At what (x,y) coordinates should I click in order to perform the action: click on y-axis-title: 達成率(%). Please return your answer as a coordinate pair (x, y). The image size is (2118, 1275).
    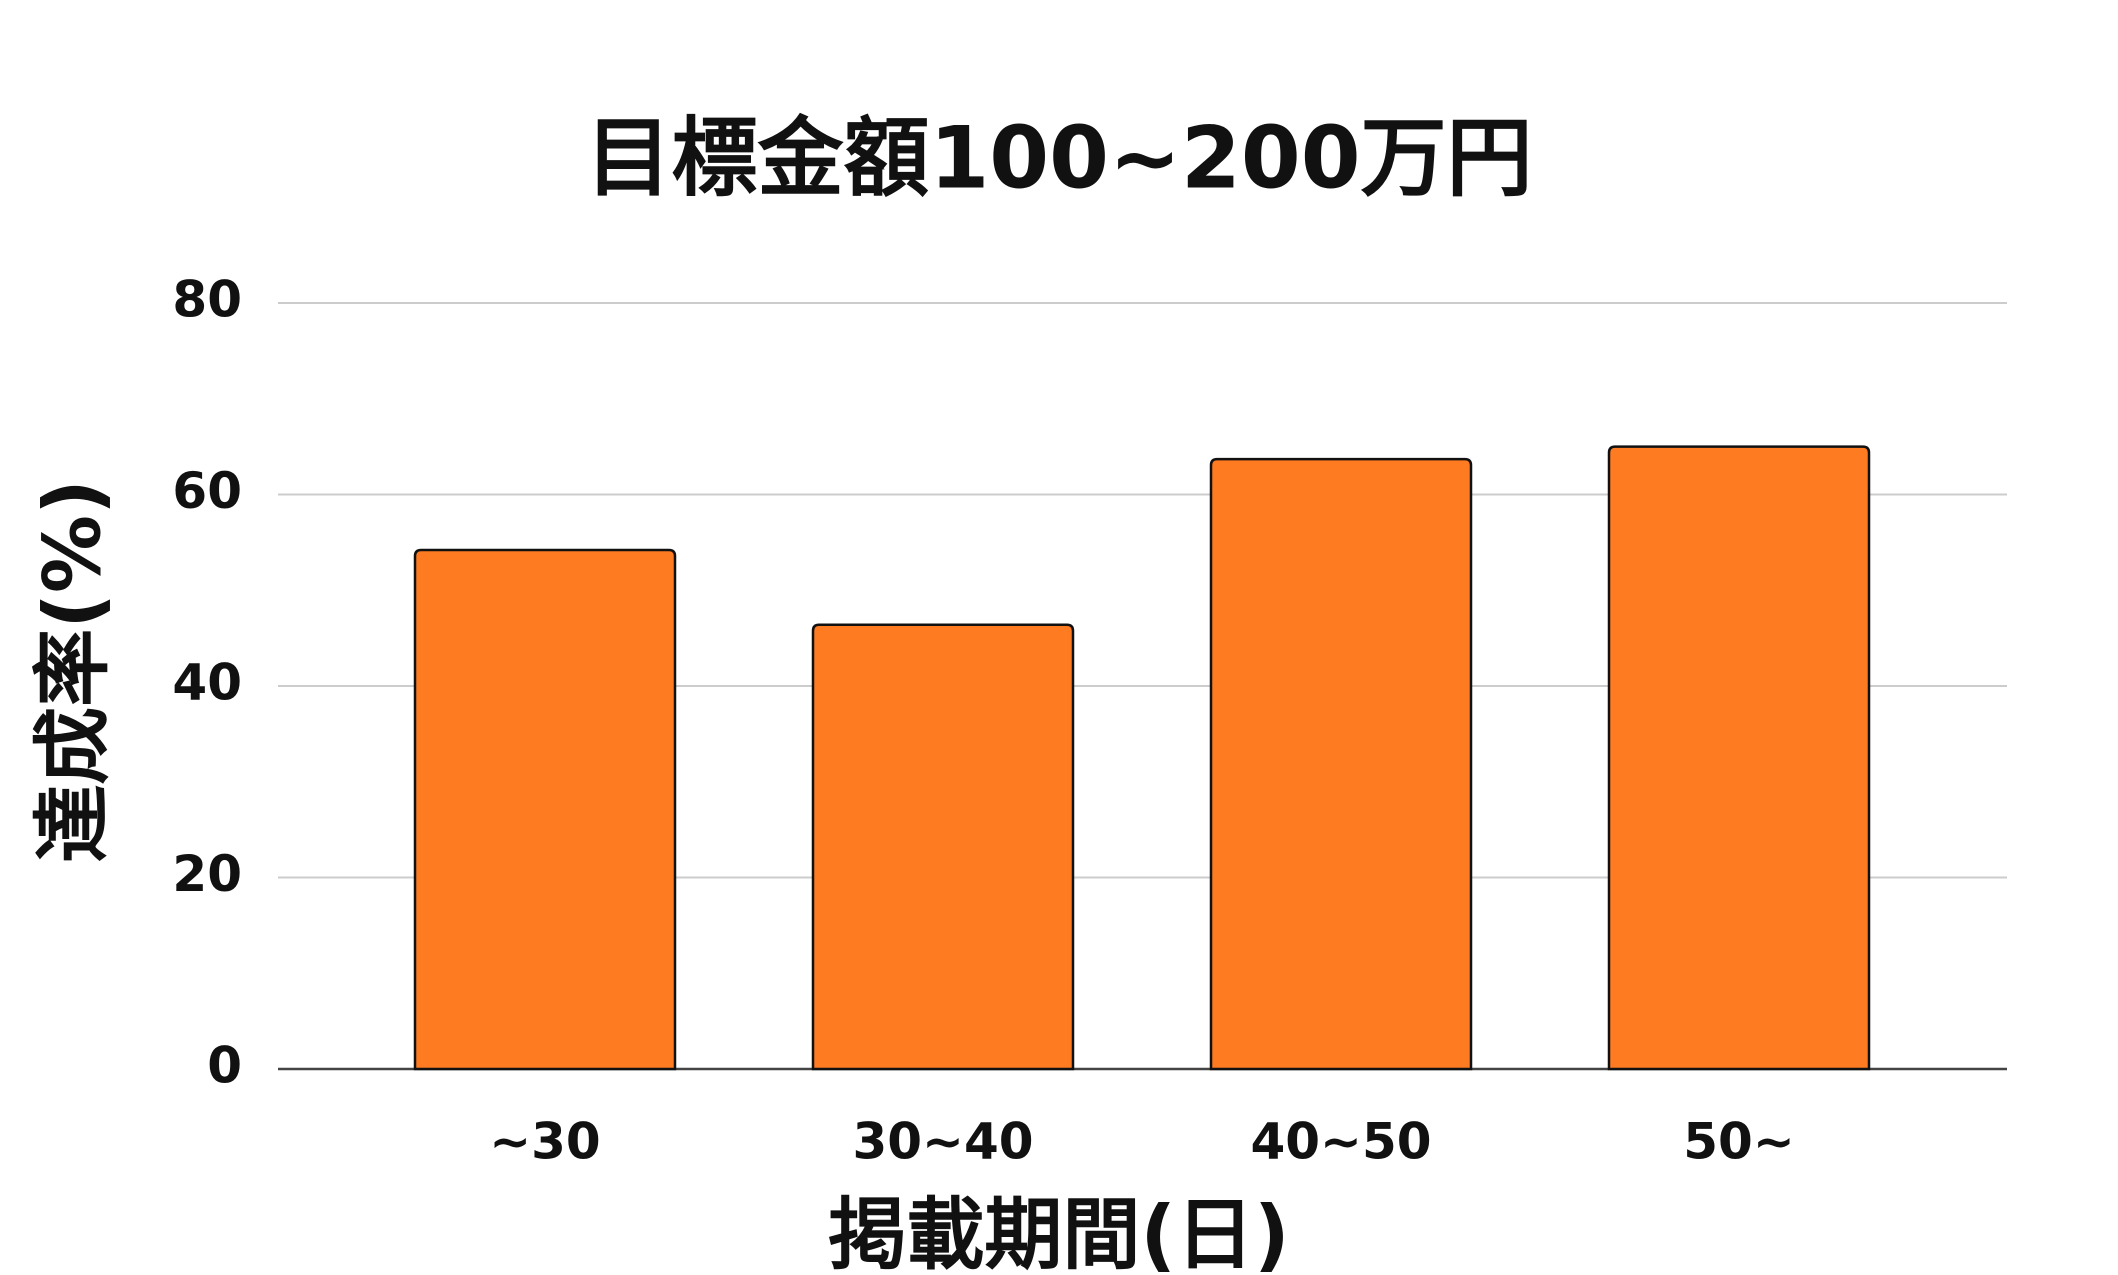
    Looking at the image, I should click on (73, 670).